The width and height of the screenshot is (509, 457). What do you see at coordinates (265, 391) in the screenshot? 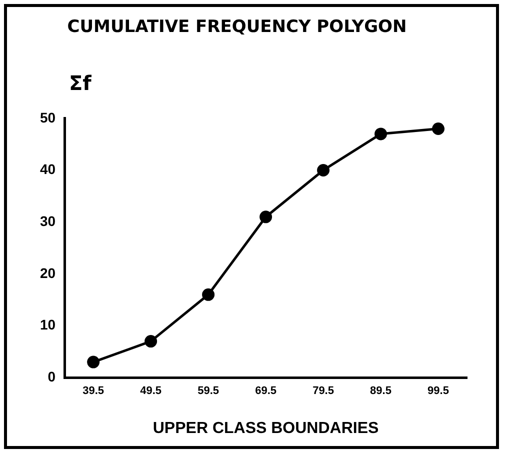
I see `x-tick-label: 69.5` at bounding box center [265, 391].